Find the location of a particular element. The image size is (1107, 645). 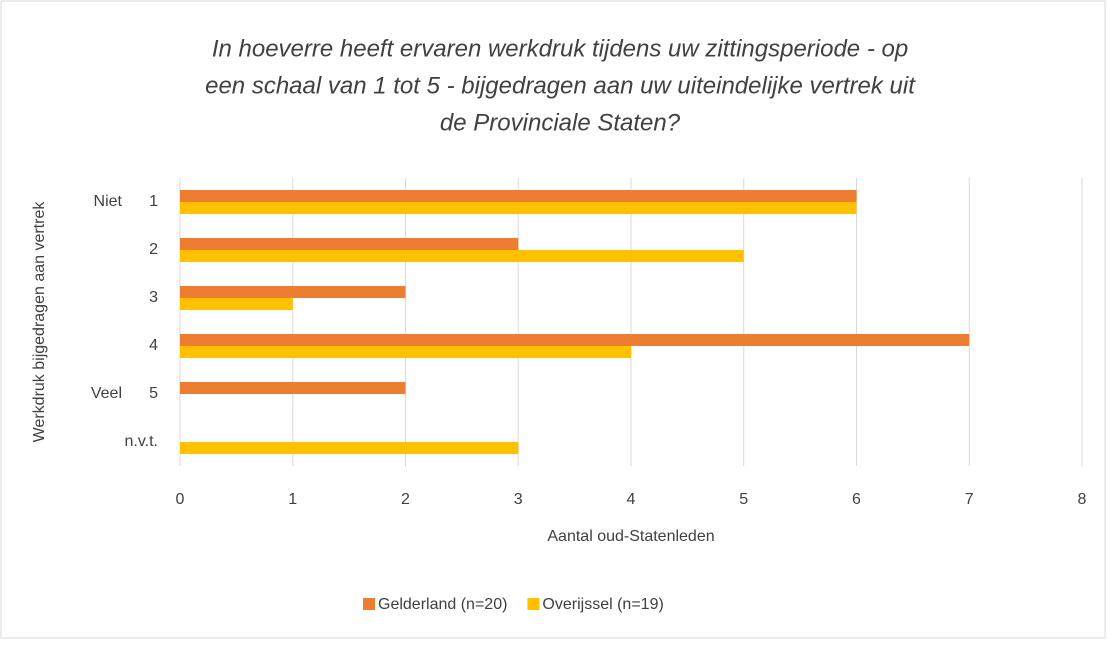

x-tick-label: 8 is located at coordinates (1082, 499).